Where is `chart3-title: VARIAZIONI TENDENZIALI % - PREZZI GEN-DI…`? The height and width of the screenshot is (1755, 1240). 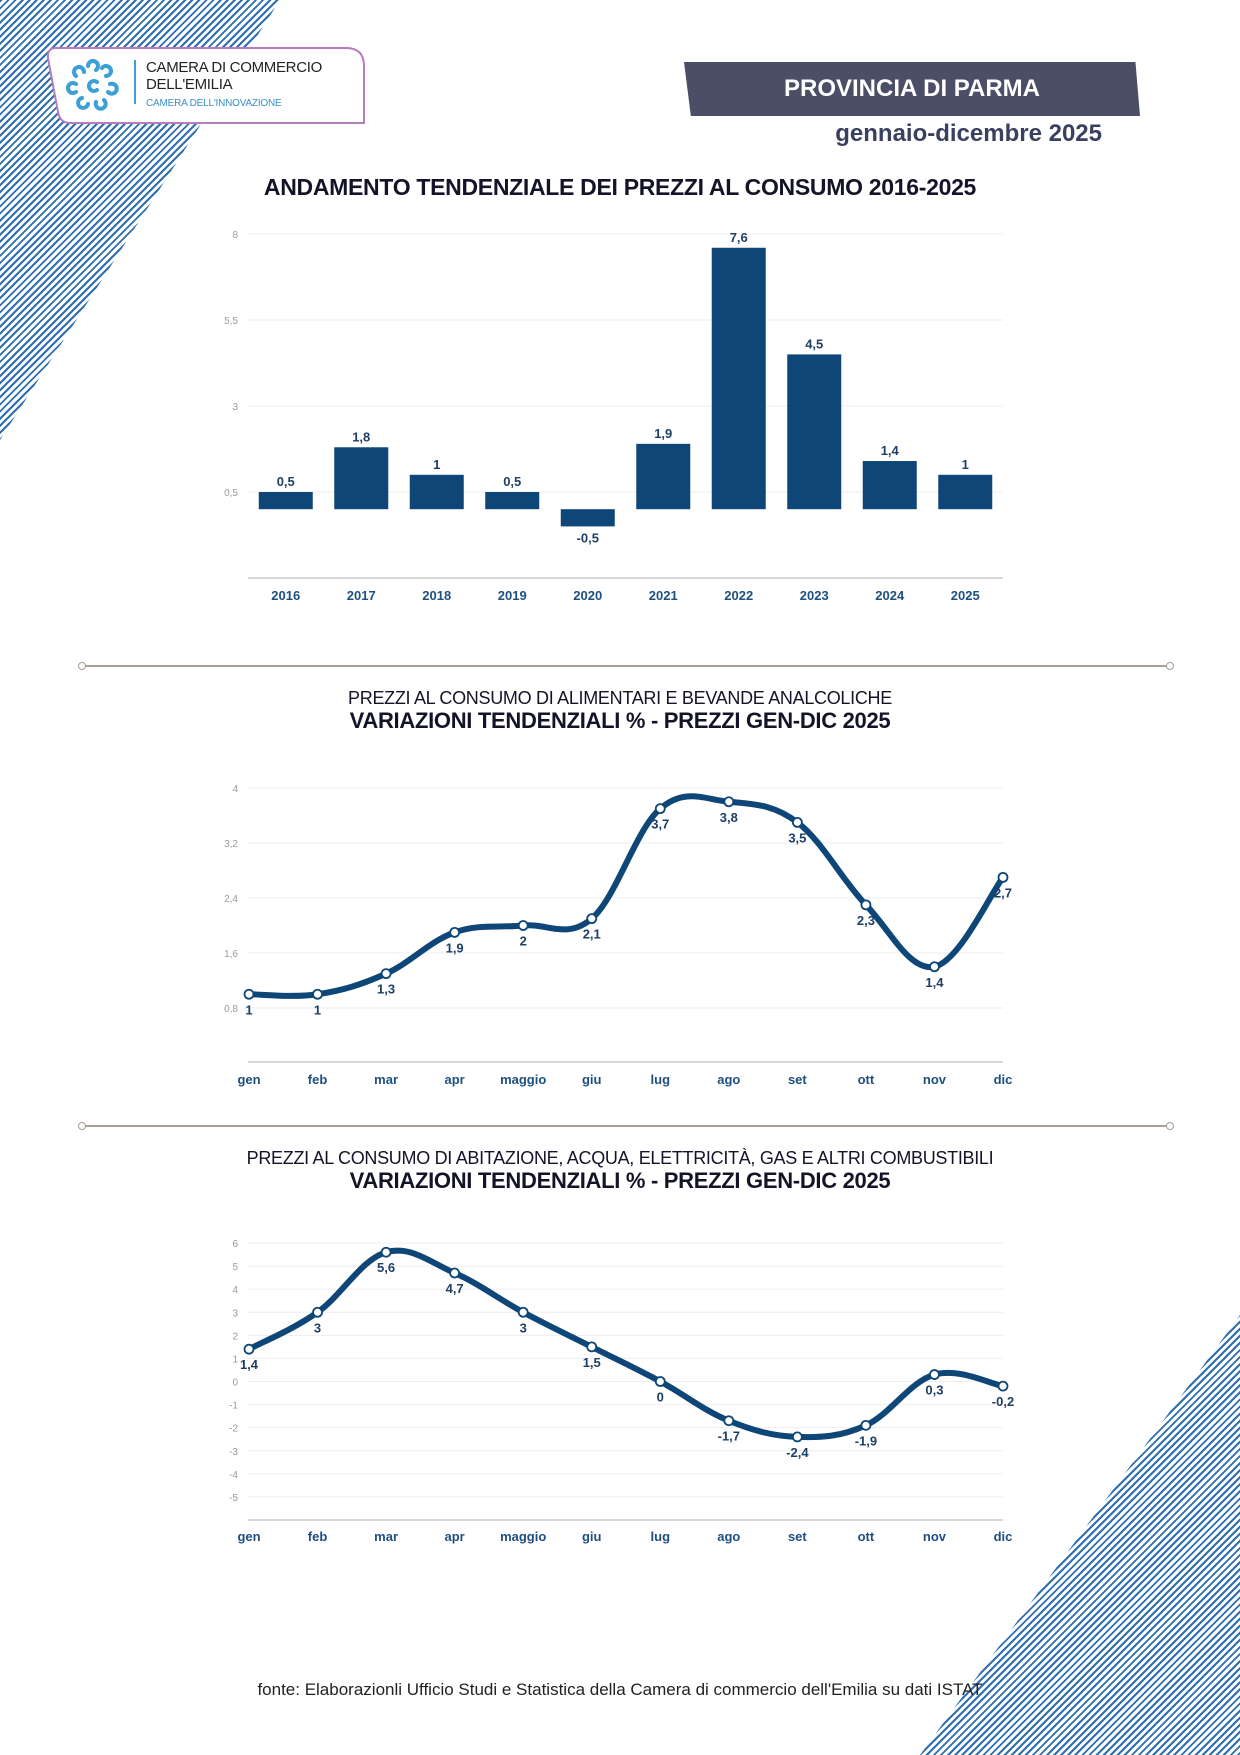 chart3-title: VARIAZIONI TENDENZIALI % - PREZZI GEN-DI… is located at coordinates (620, 1180).